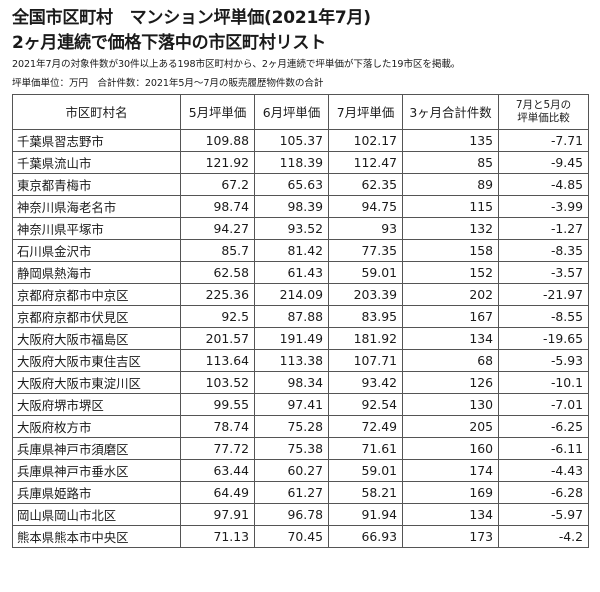 This screenshot has width=600, height=592. I want to click on cell-ratio: -1.27, so click(543, 228).